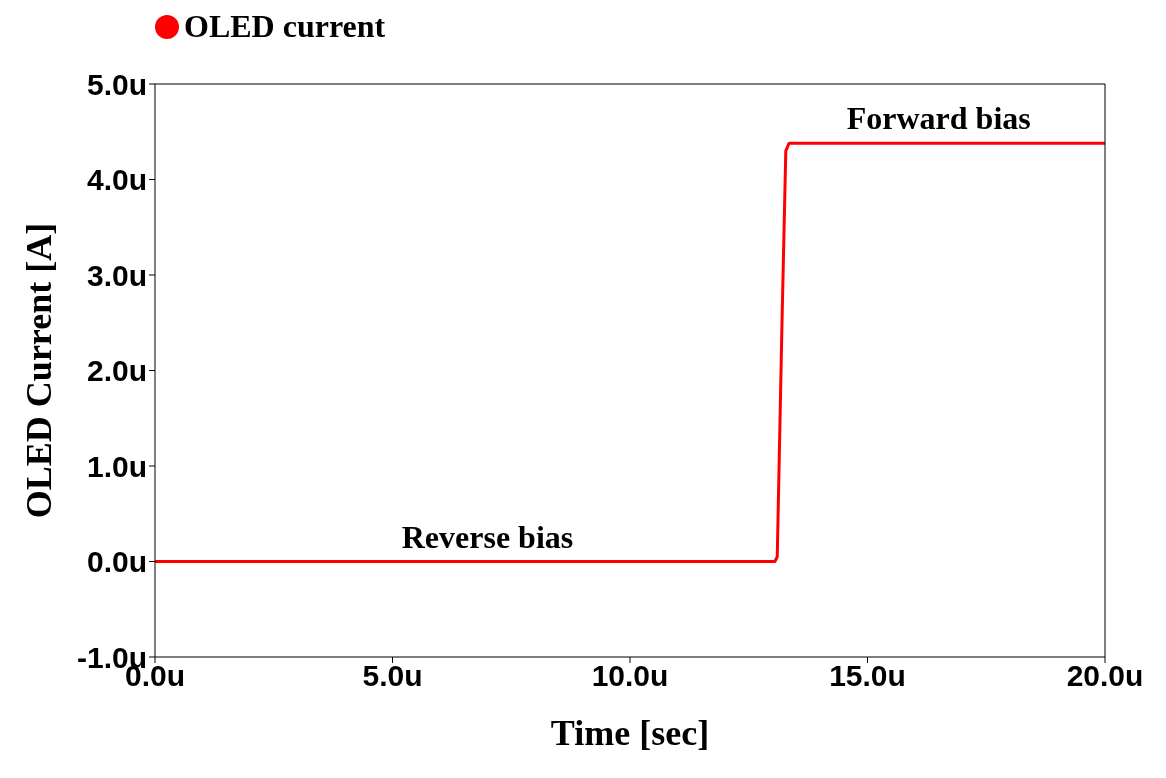 Image resolution: width=1166 pixels, height=778 pixels. I want to click on legend-label: OLED current, so click(285, 26).